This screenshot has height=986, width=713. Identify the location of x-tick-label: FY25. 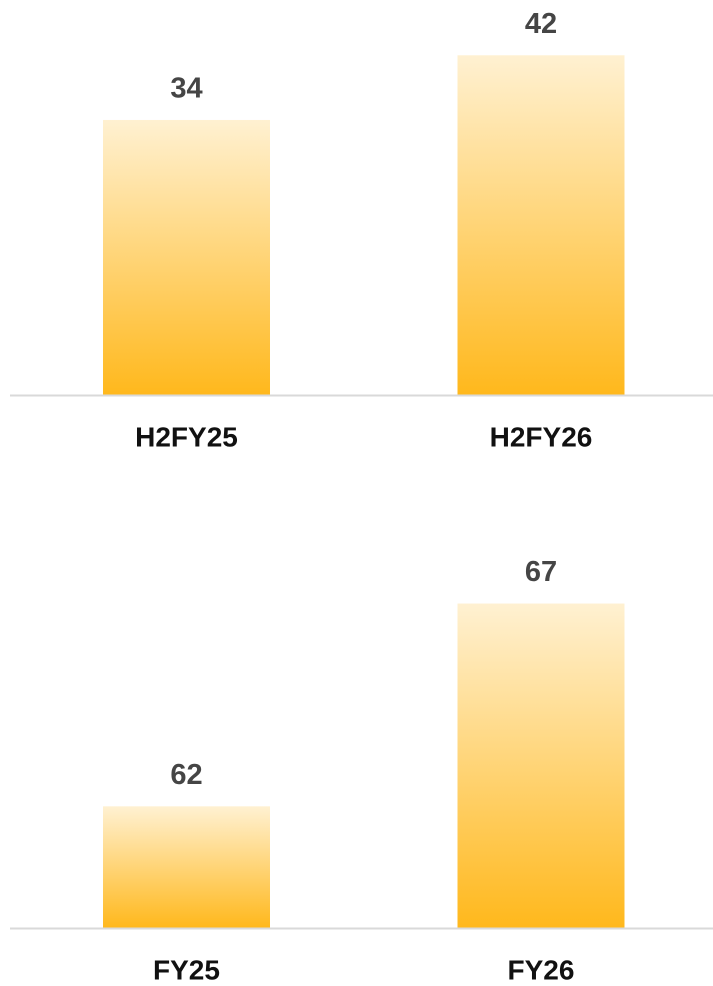
(186, 969).